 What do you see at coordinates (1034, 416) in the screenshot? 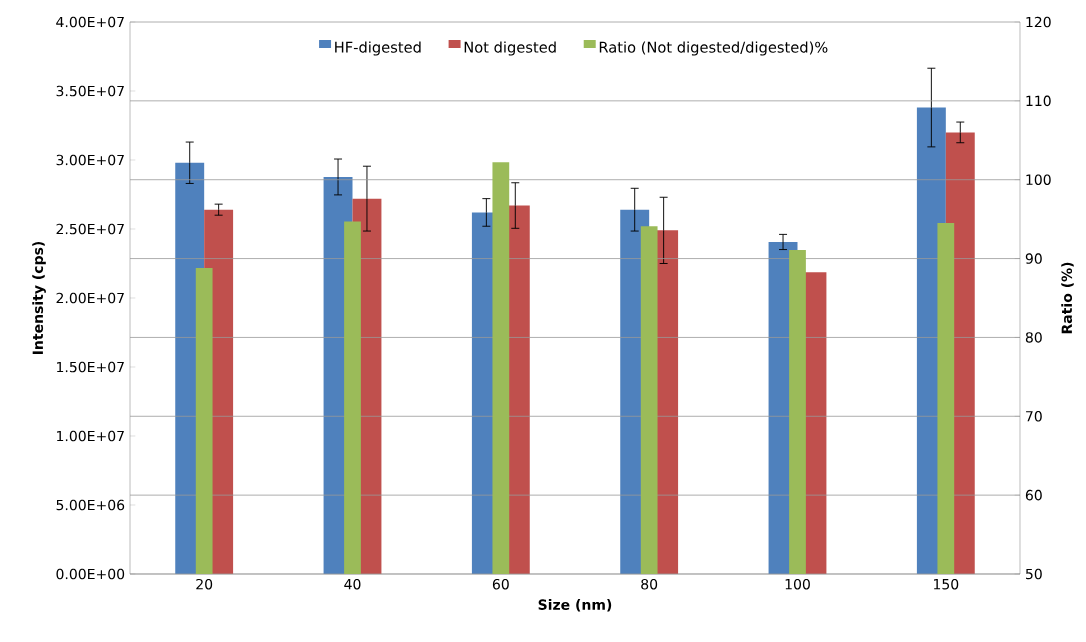
I see `y2-tick-label: 70` at bounding box center [1034, 416].